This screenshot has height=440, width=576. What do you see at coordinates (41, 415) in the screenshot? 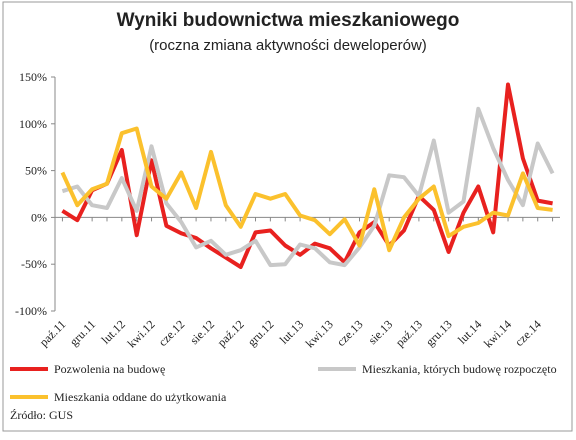
I see `source: Źródło: GUS` at bounding box center [41, 415].